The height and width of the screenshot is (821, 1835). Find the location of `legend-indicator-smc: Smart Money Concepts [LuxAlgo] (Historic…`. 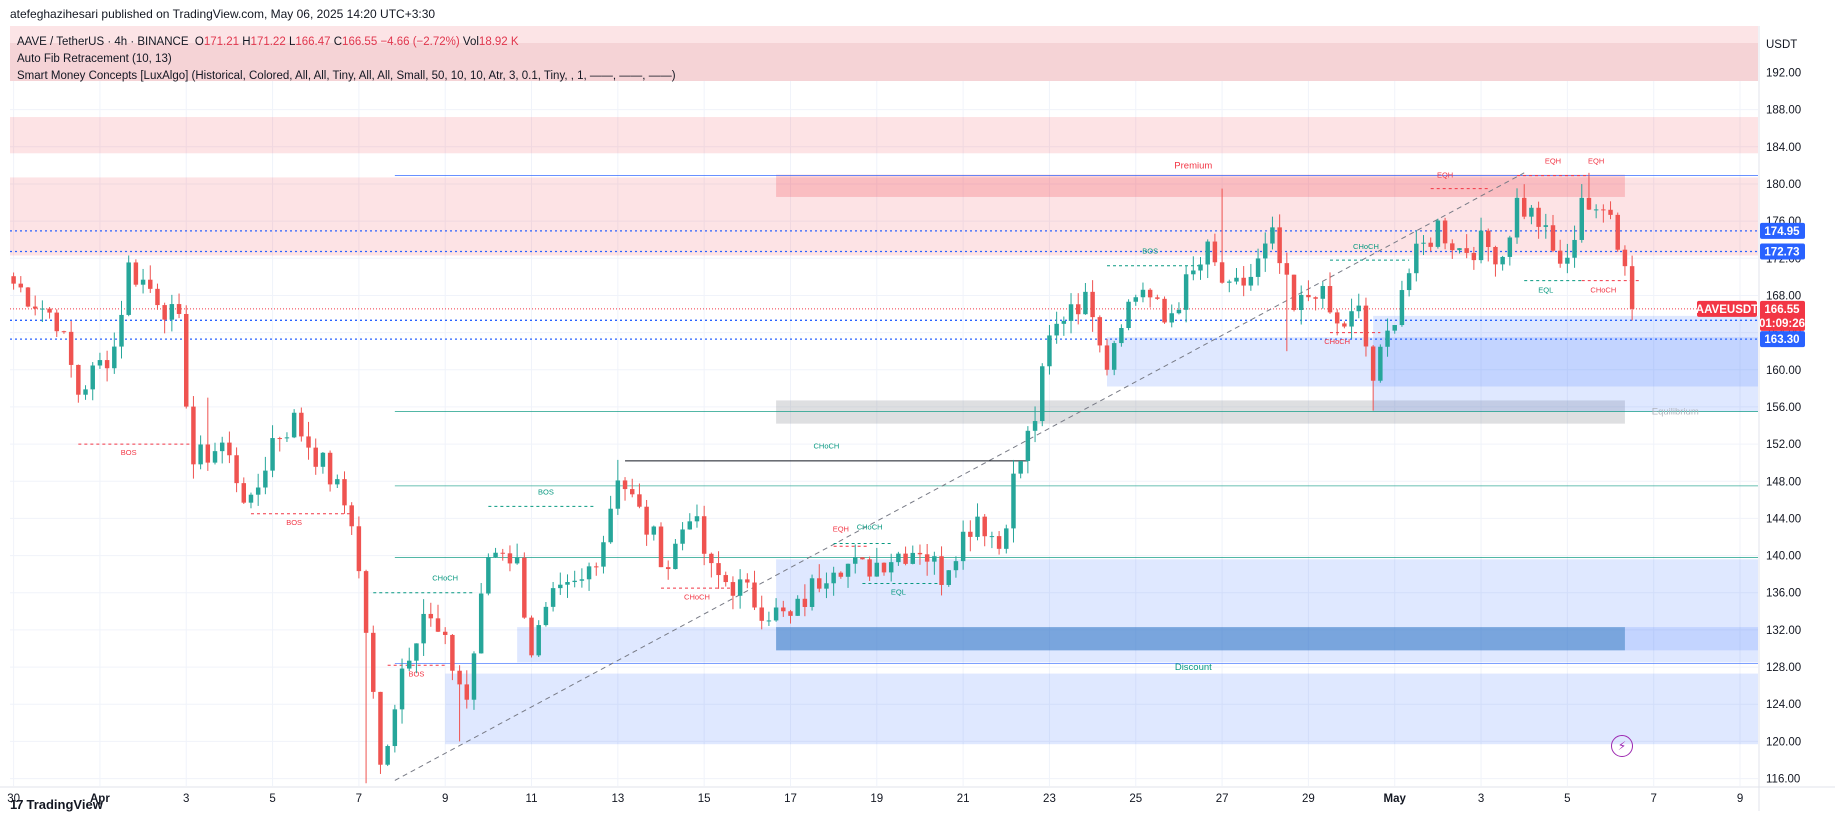

legend-indicator-smc: Smart Money Concepts [LuxAlgo] (Historic… is located at coordinates (346, 76).